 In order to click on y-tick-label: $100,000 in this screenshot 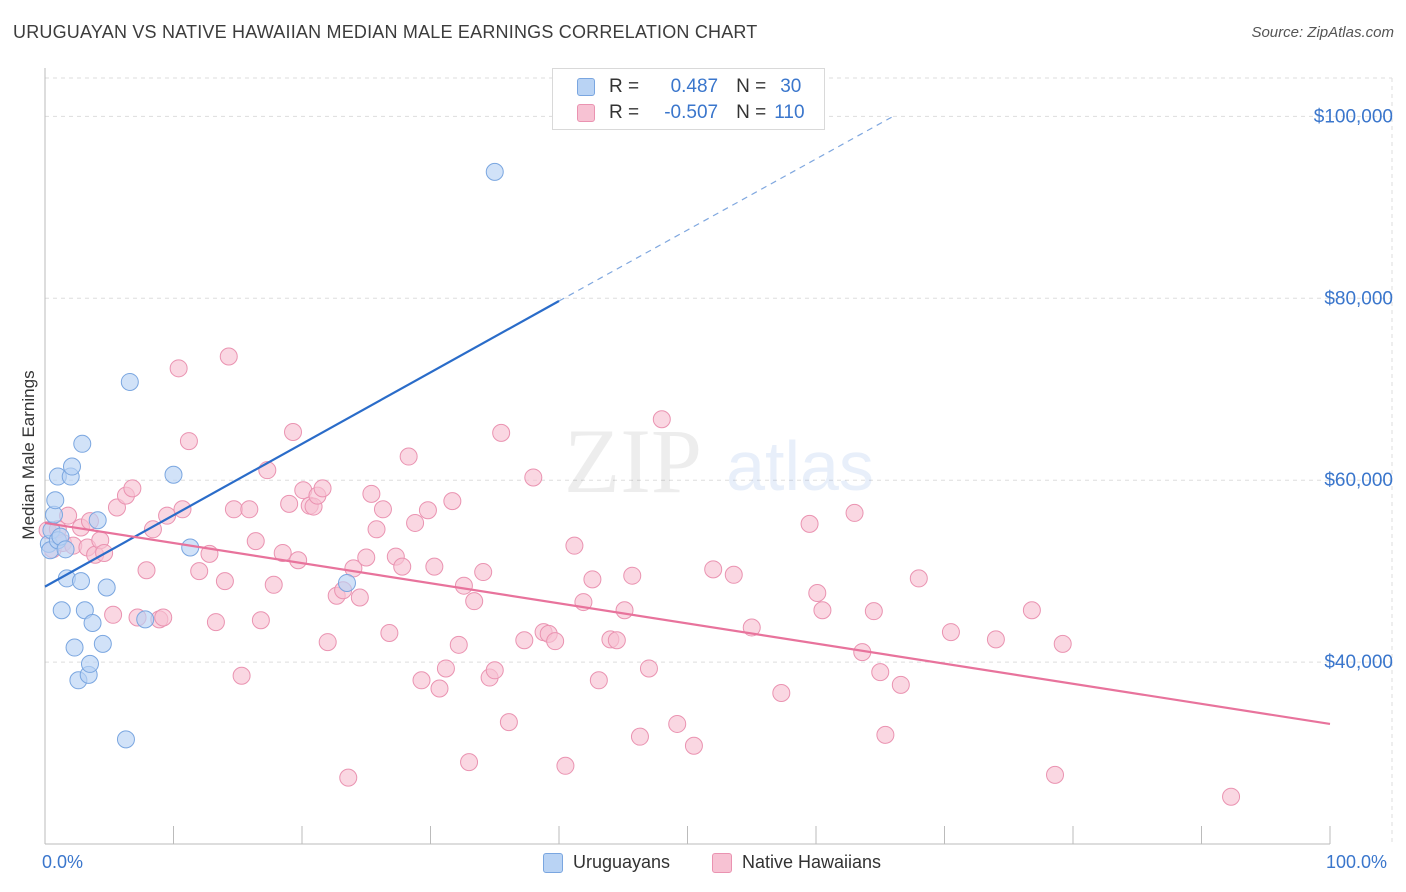, I will do `click(1353, 116)`.